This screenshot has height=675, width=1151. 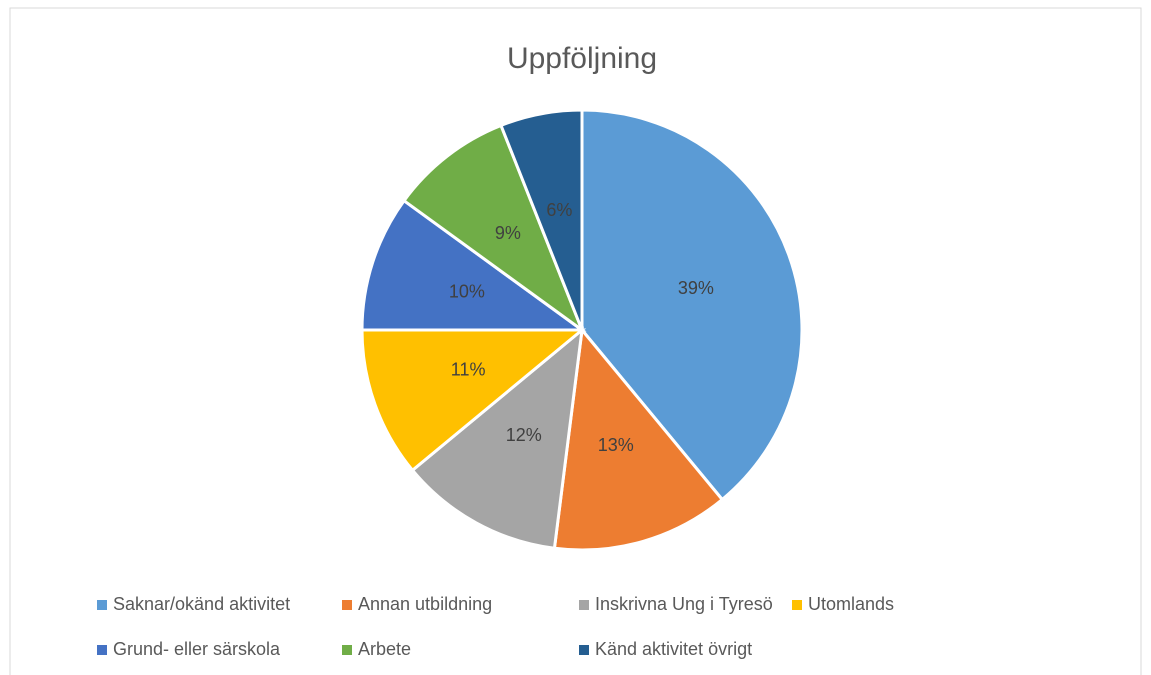 I want to click on data-label: 11%, so click(x=468, y=370).